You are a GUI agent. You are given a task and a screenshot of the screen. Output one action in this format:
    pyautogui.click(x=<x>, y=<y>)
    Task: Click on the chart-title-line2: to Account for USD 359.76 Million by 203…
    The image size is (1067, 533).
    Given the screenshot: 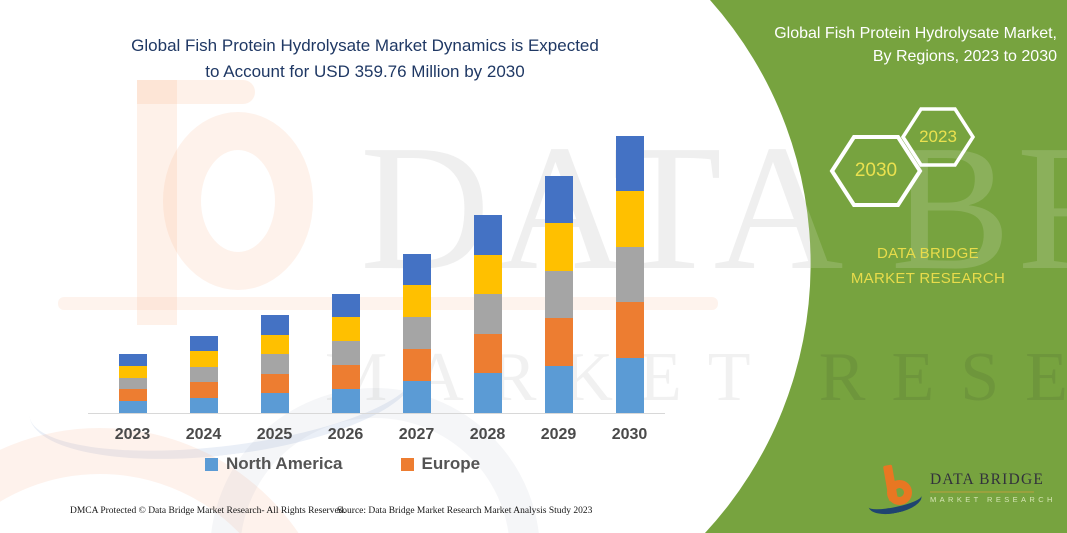 What is the action you would take?
    pyautogui.click(x=365, y=71)
    